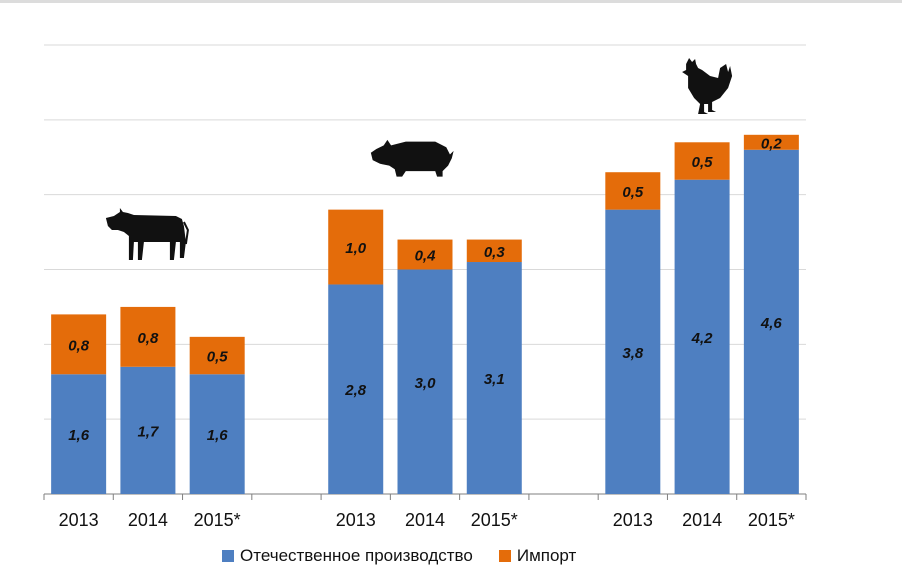  Describe the element at coordinates (356, 555) in the screenshot. I see `legend-label-domestic: Отечественное производство` at that location.